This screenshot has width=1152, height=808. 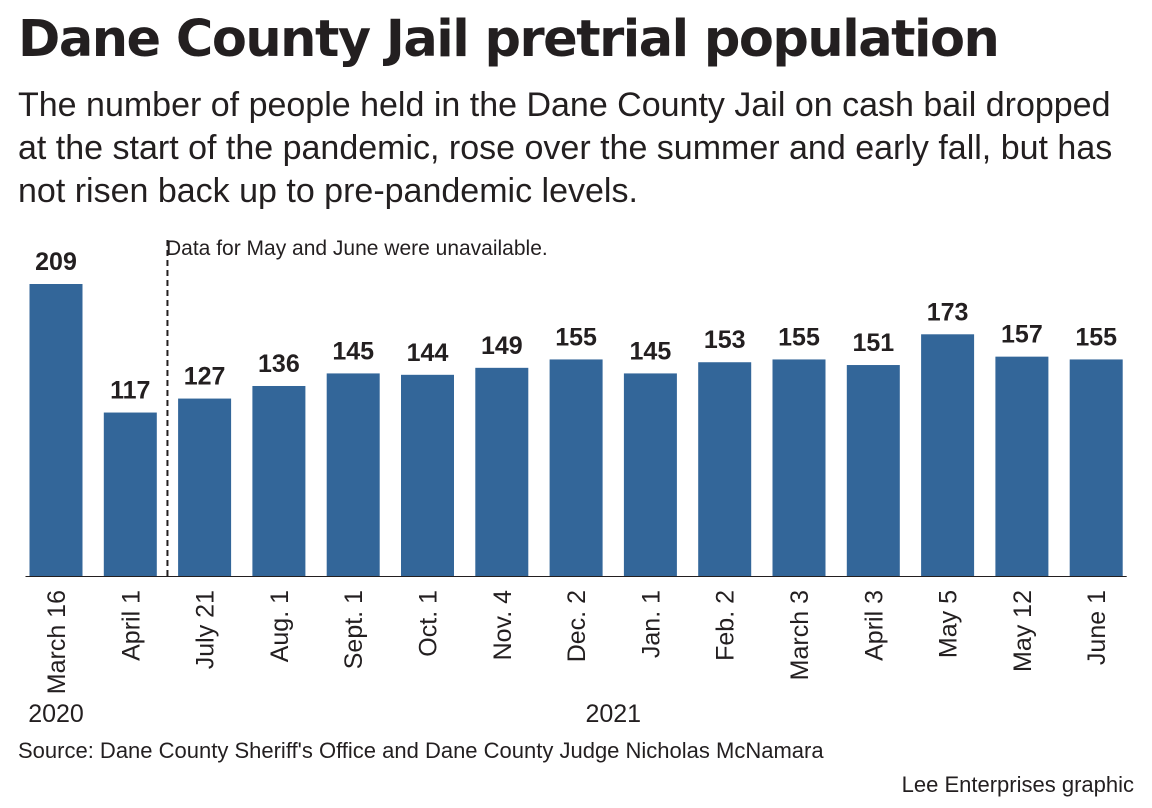 I want to click on value-label-9: 145, so click(x=651, y=351).